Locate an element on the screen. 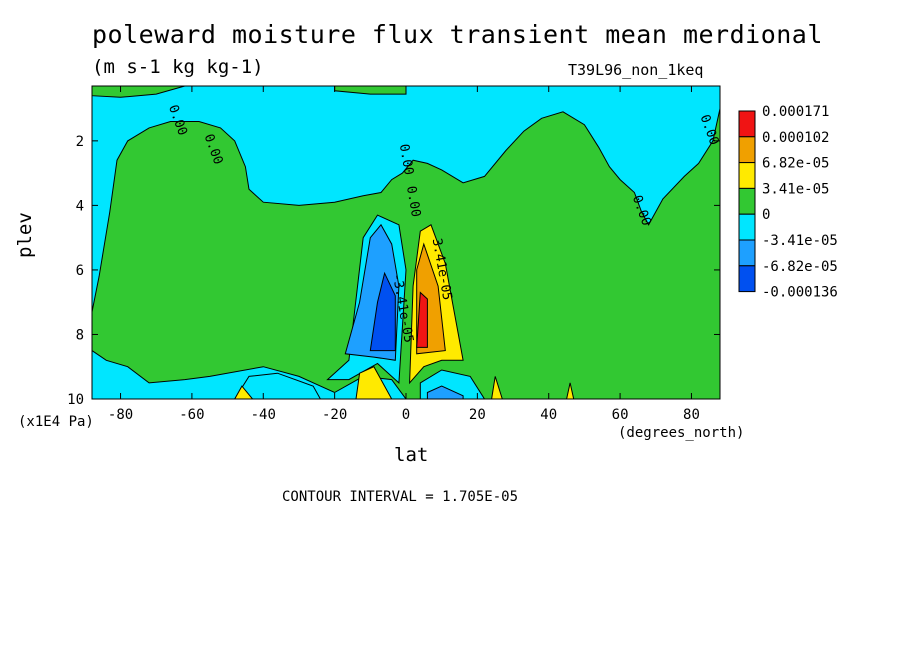  colorbar-label: -6.82e-05 is located at coordinates (800, 267).